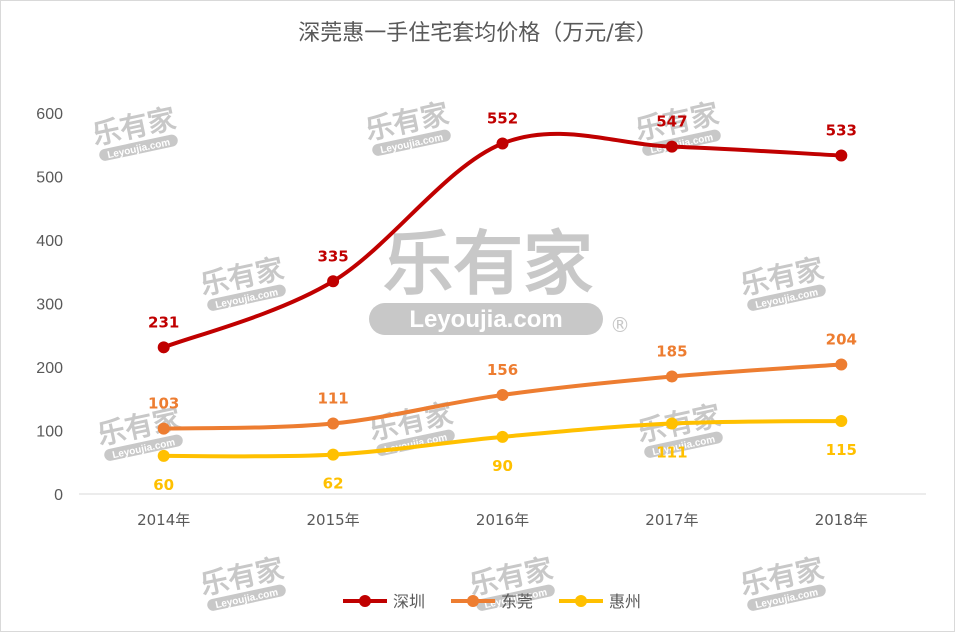 The image size is (955, 632). What do you see at coordinates (517, 601) in the screenshot?
I see `legend-label: 东莞` at bounding box center [517, 601].